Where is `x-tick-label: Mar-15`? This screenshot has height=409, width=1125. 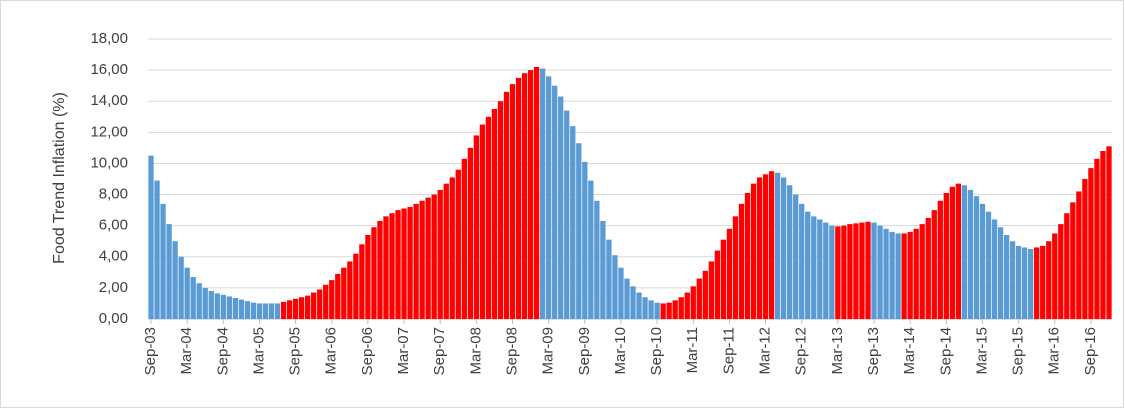
x-tick-label: Mar-15 is located at coordinates (981, 351).